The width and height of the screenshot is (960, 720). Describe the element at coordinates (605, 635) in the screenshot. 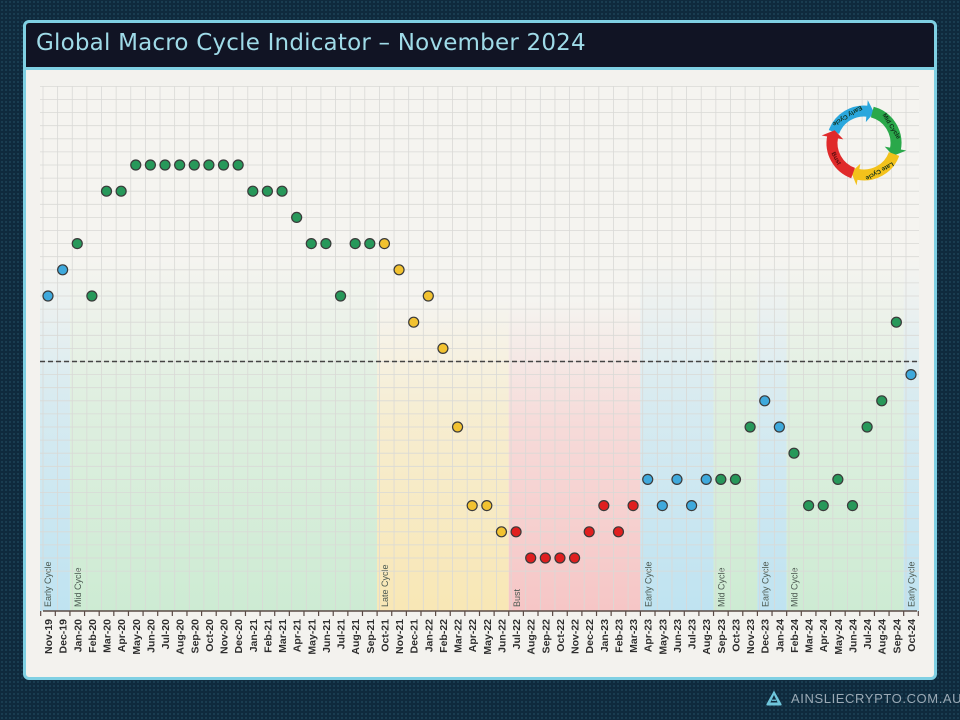

I see `x-tick-label: Jan-23` at that location.